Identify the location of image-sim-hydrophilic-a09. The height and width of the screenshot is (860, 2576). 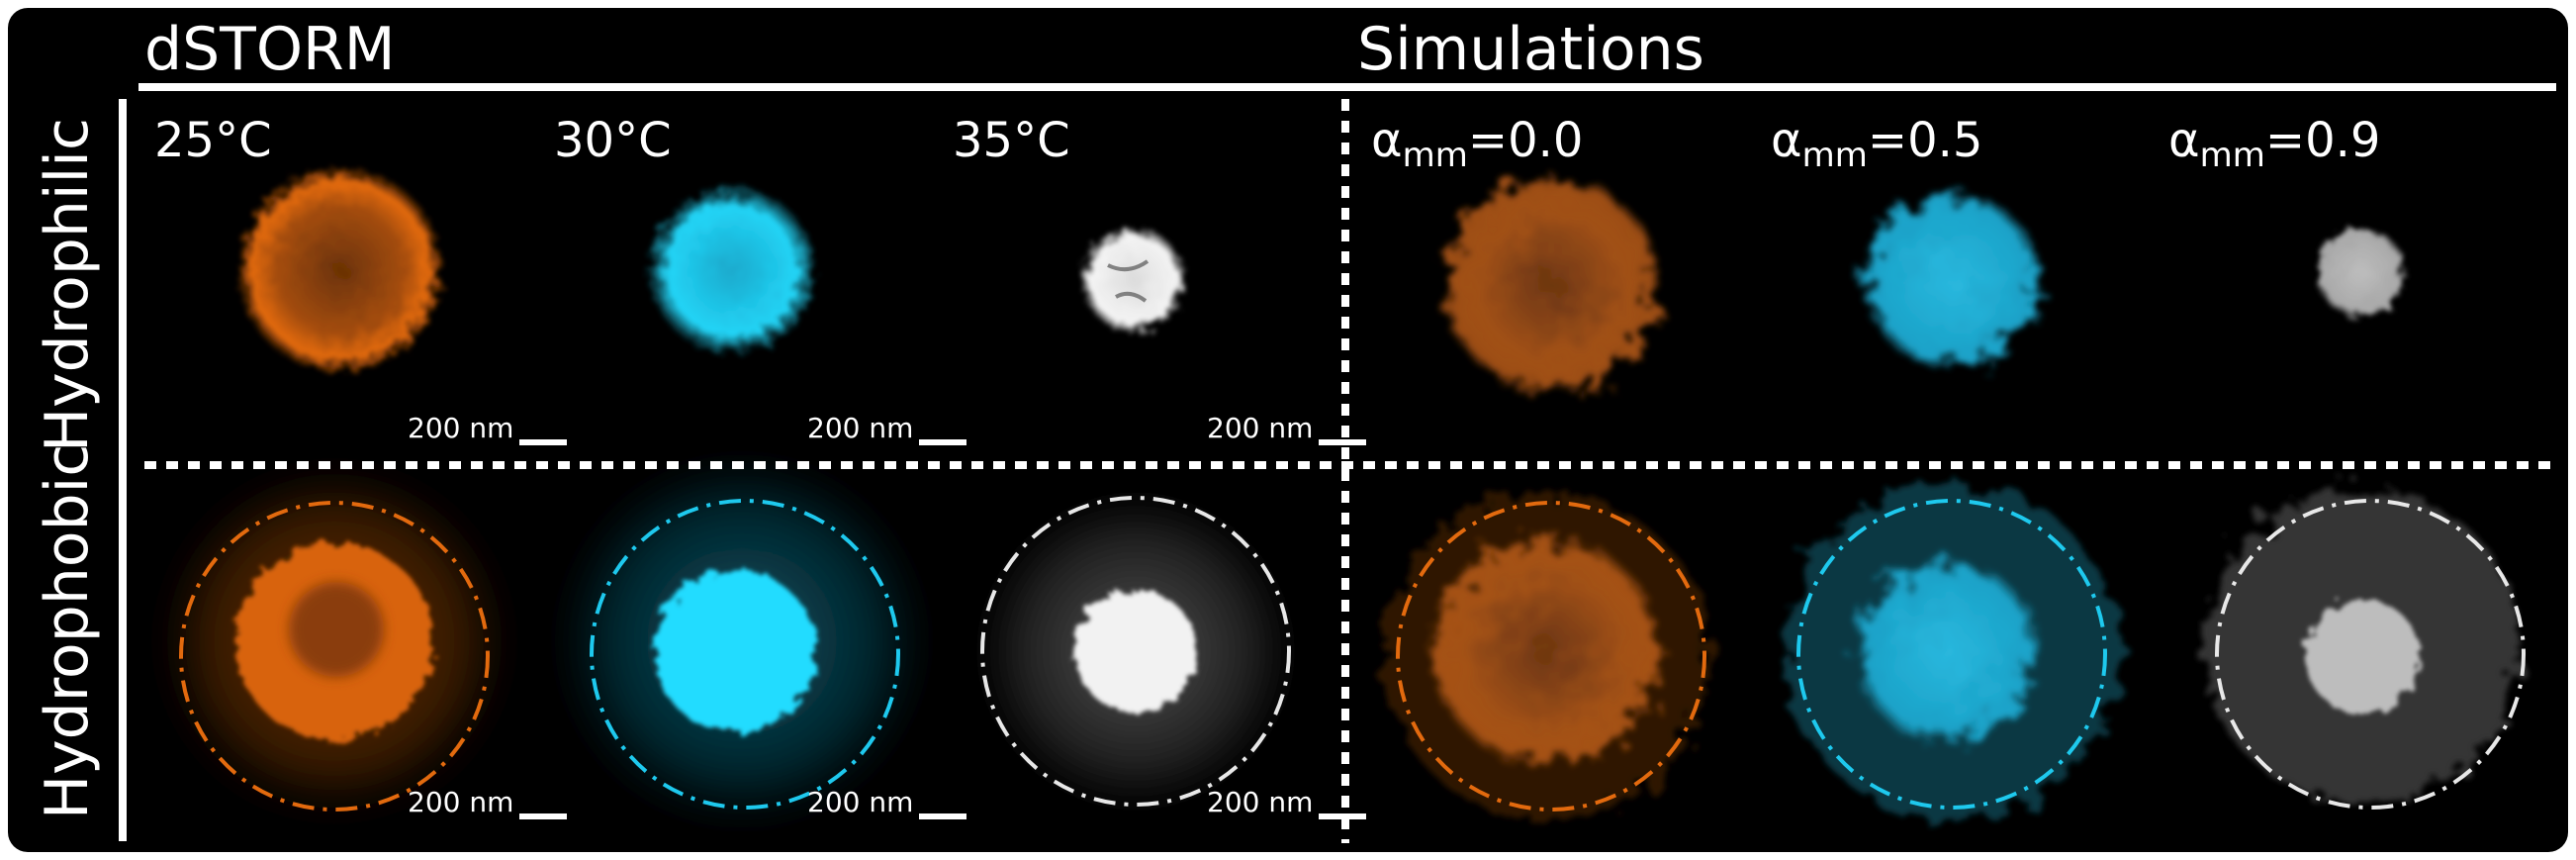
(2361, 272).